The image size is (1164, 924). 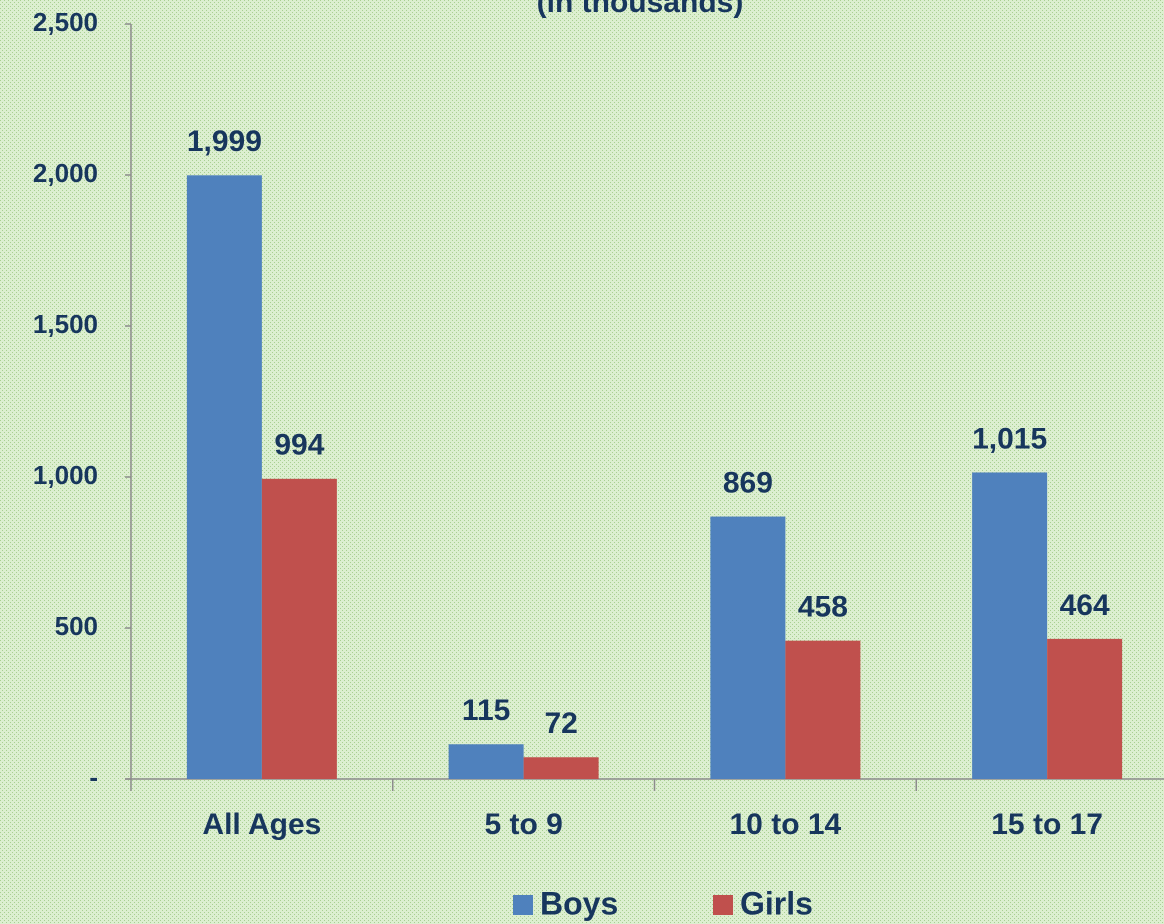 I want to click on legend-label: Girls, so click(x=776, y=903).